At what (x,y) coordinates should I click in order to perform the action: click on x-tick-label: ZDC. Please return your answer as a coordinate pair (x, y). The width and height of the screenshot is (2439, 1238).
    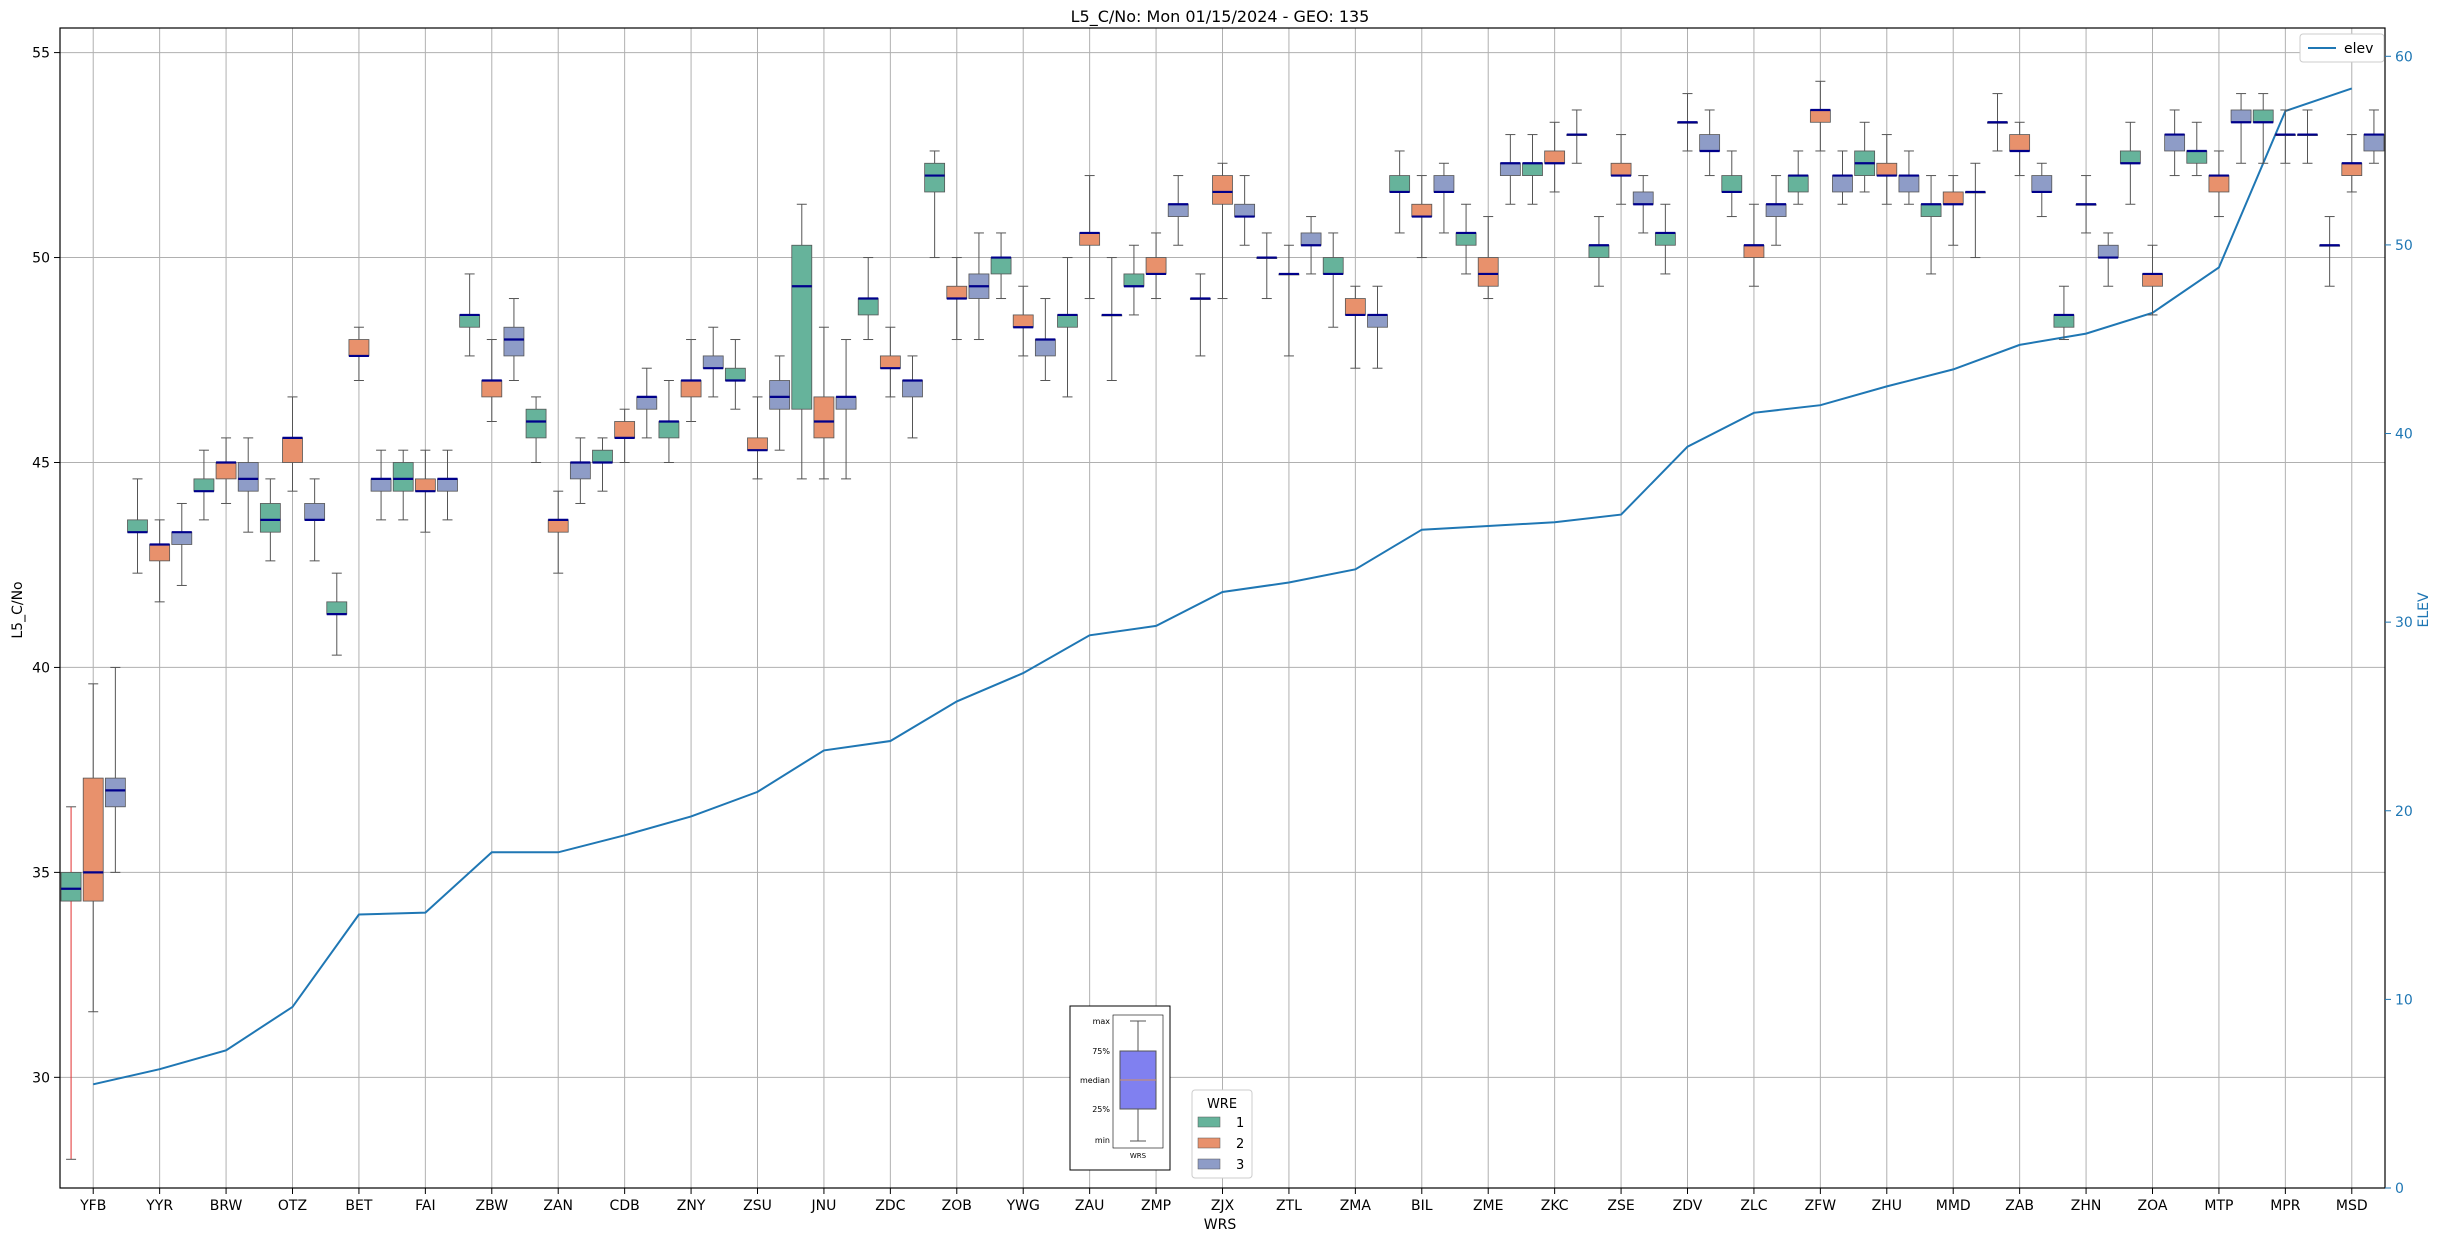
    Looking at the image, I should click on (890, 1206).